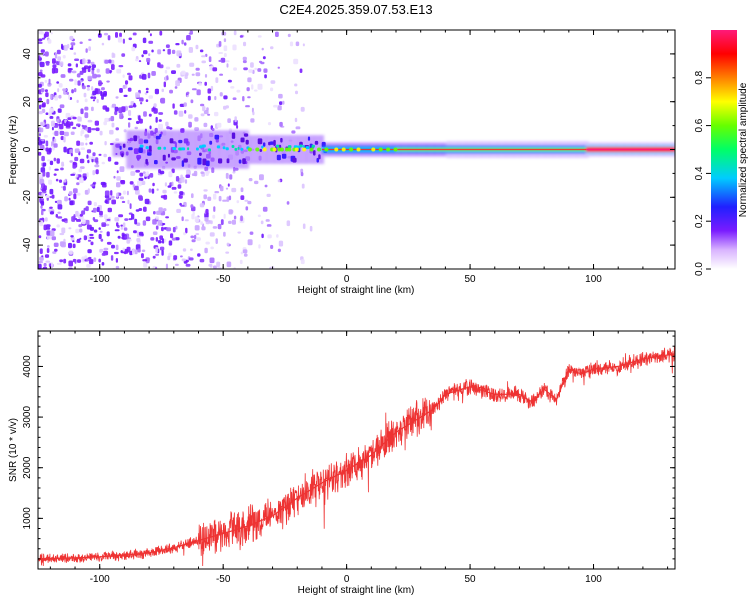 The height and width of the screenshot is (600, 750). Describe the element at coordinates (27, 518) in the screenshot. I see `snr-y-tick-label: 1000` at that location.